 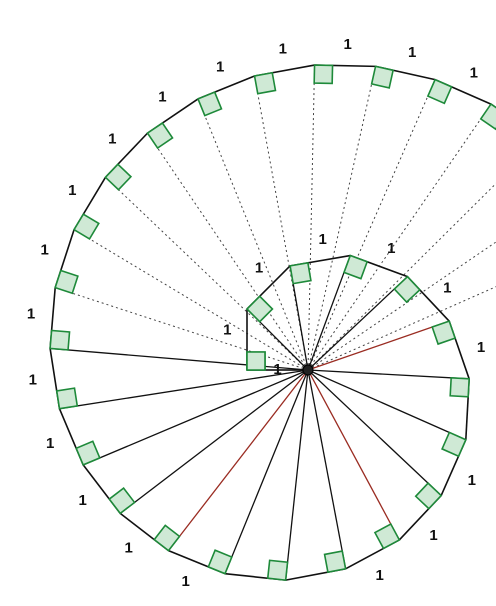 I want to click on center-point, so click(x=308, y=370).